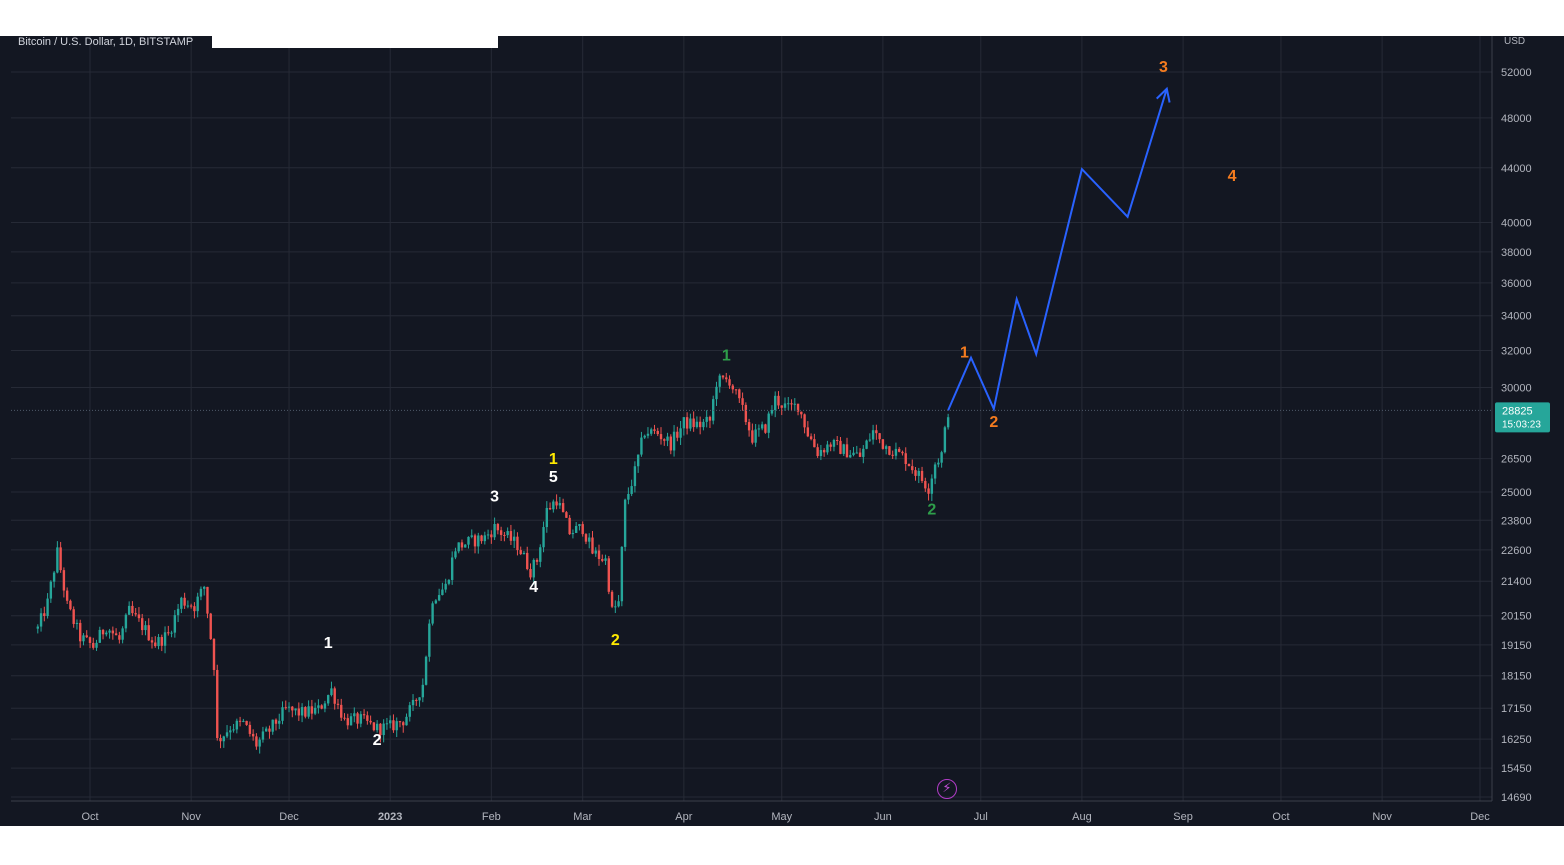 This screenshot has height=865, width=1564. What do you see at coordinates (1516, 617) in the screenshot?
I see `price-tick-label: 20150` at bounding box center [1516, 617].